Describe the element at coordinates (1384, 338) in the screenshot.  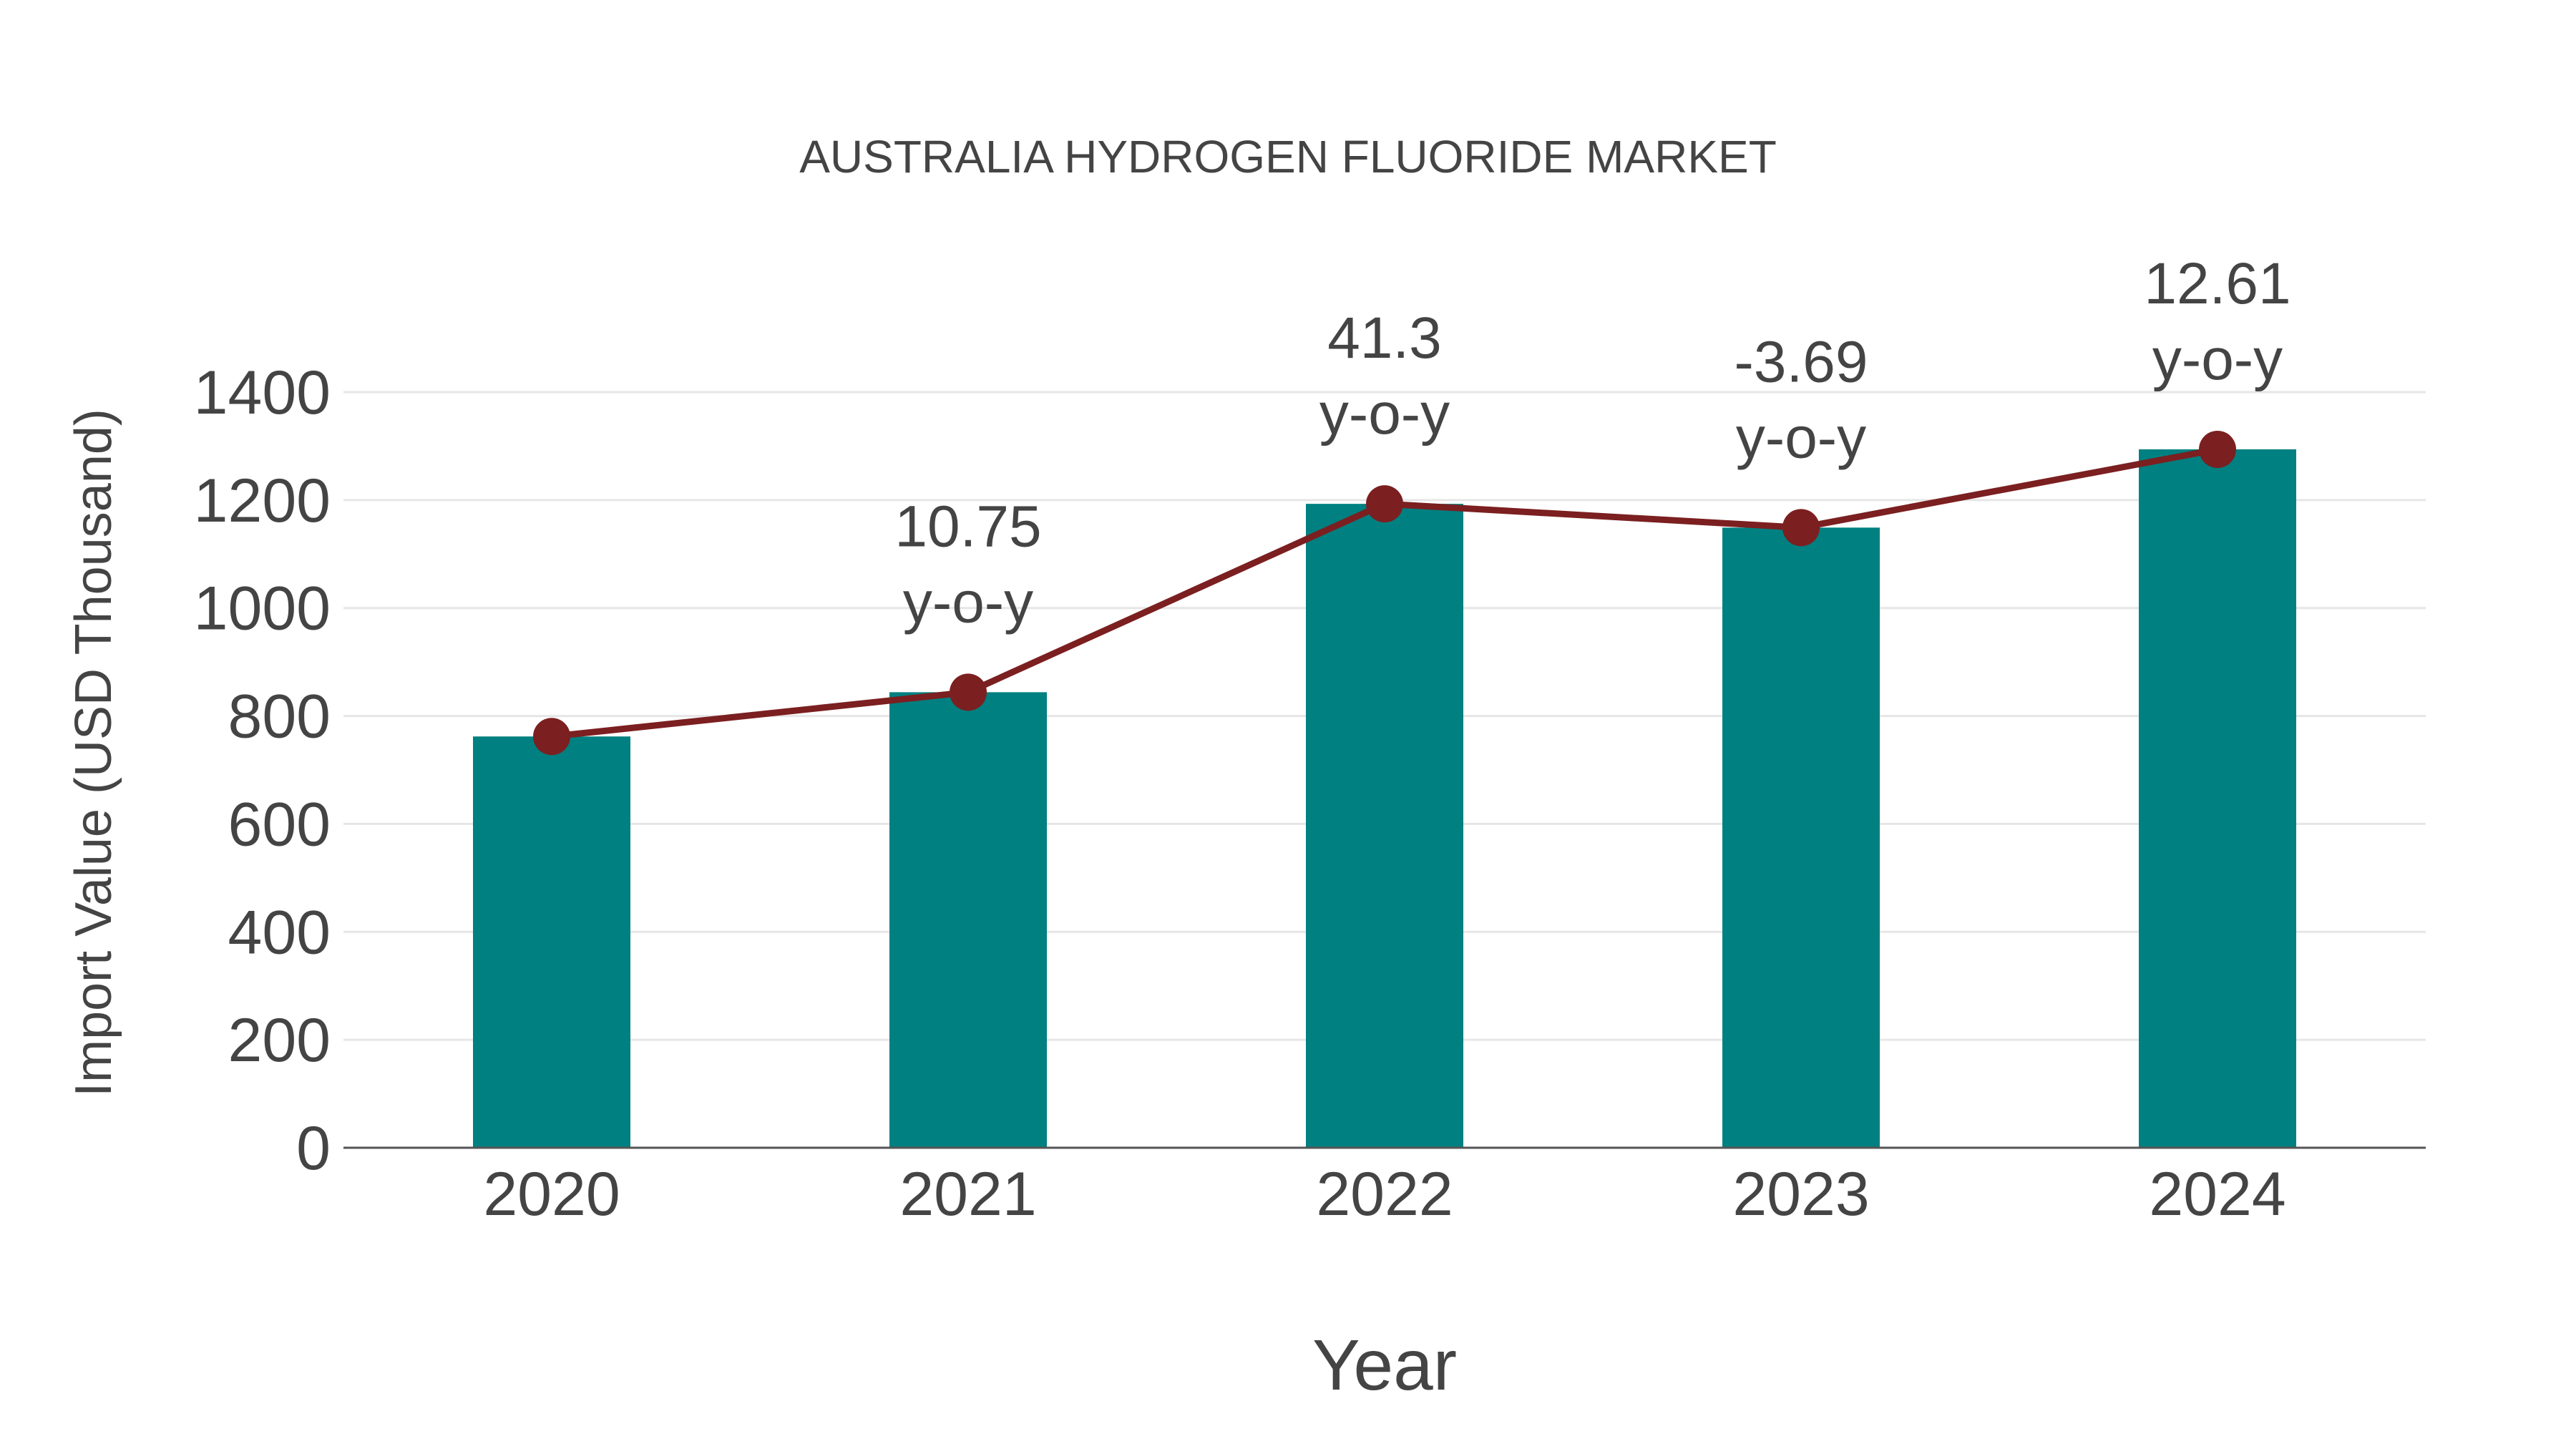
I see `yoy-value-label: 41.3` at that location.